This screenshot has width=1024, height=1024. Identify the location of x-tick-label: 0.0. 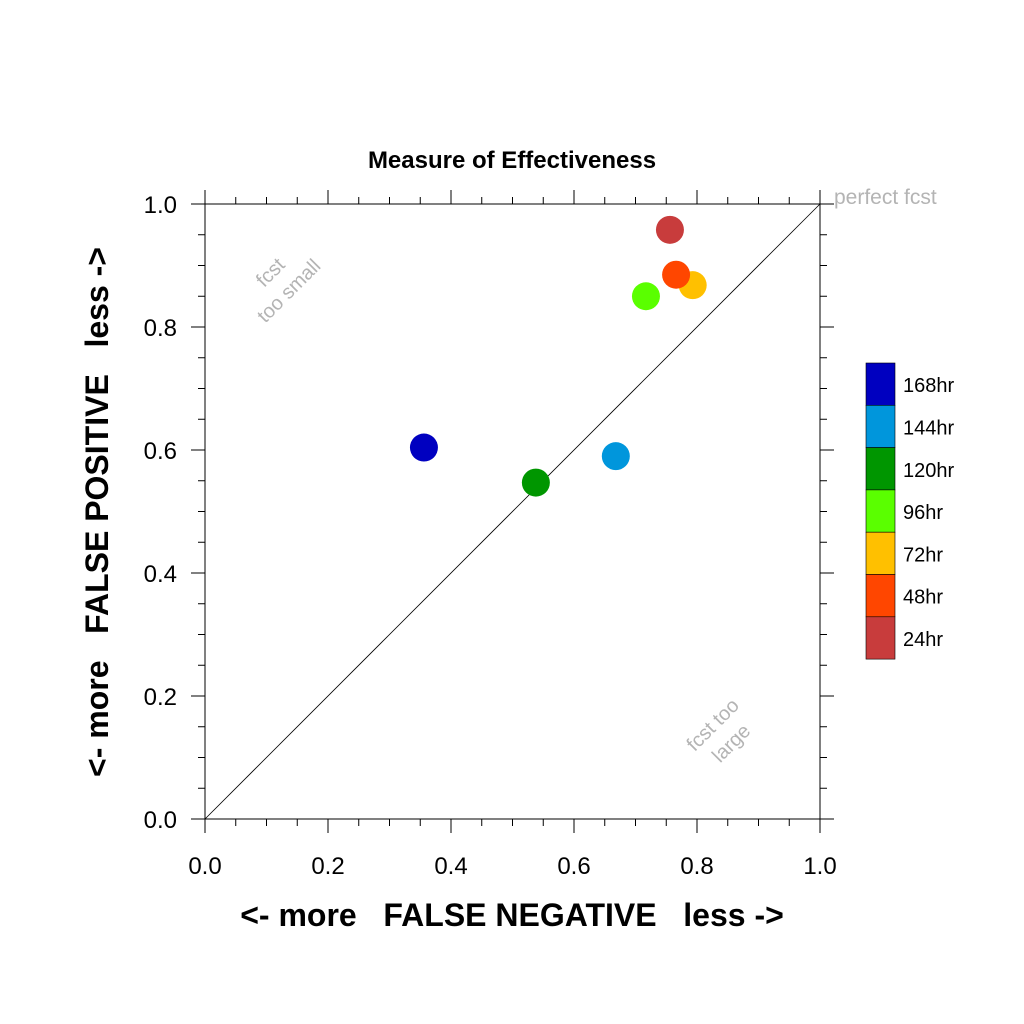
(204, 866).